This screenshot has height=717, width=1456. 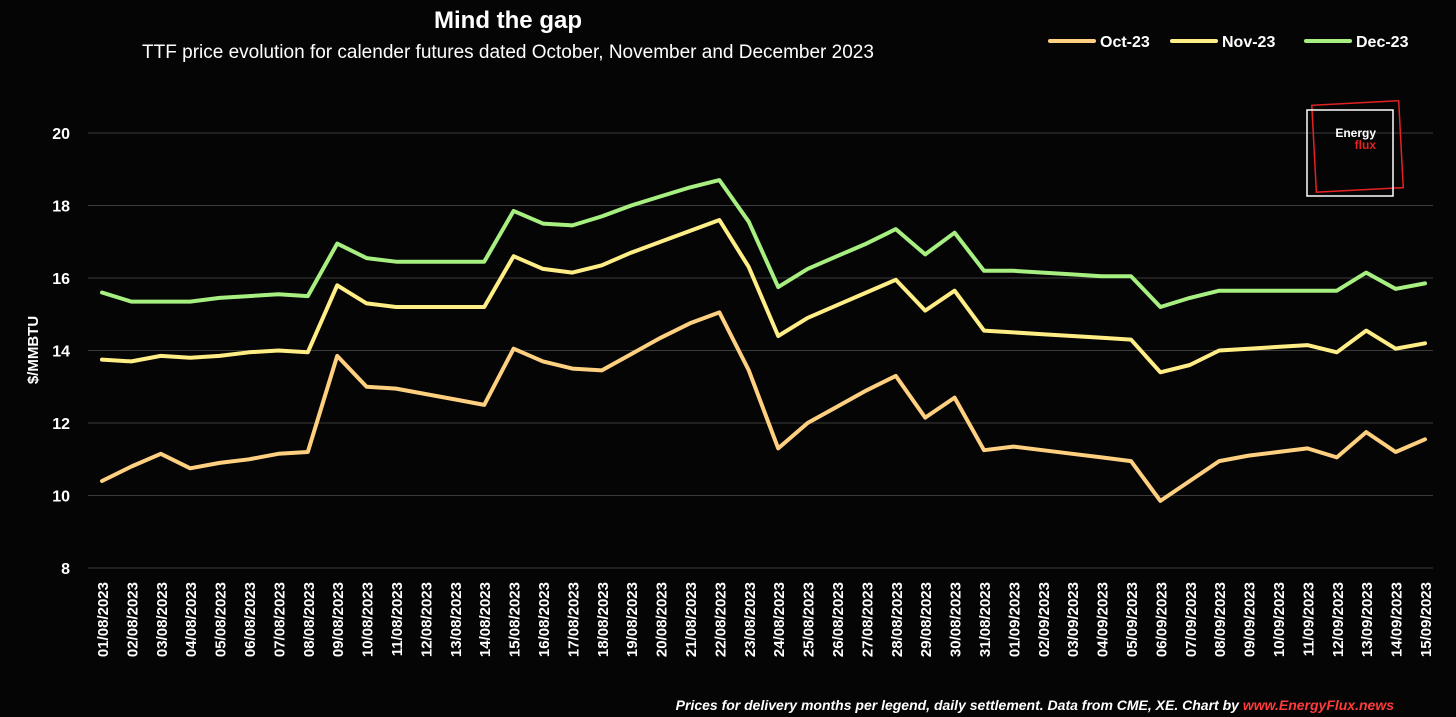 What do you see at coordinates (662, 619) in the screenshot?
I see `x-tick-label: 20/08/2023` at bounding box center [662, 619].